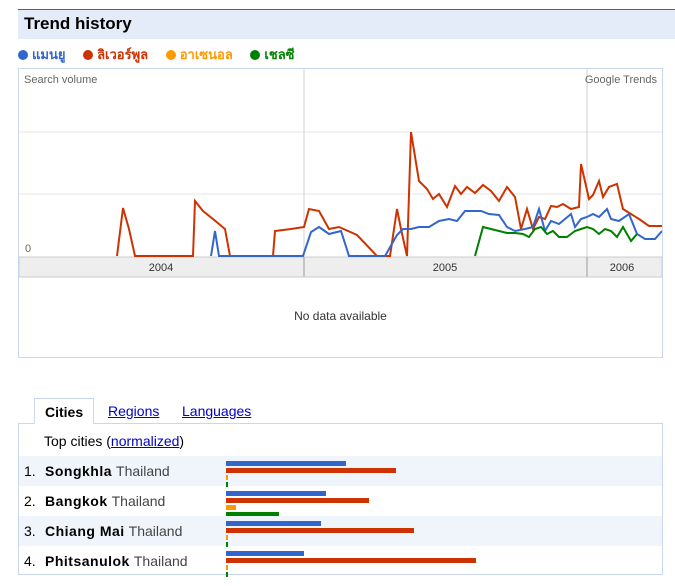  Describe the element at coordinates (77, 441) in the screenshot. I see `heading-prefix: Top cities (` at that location.